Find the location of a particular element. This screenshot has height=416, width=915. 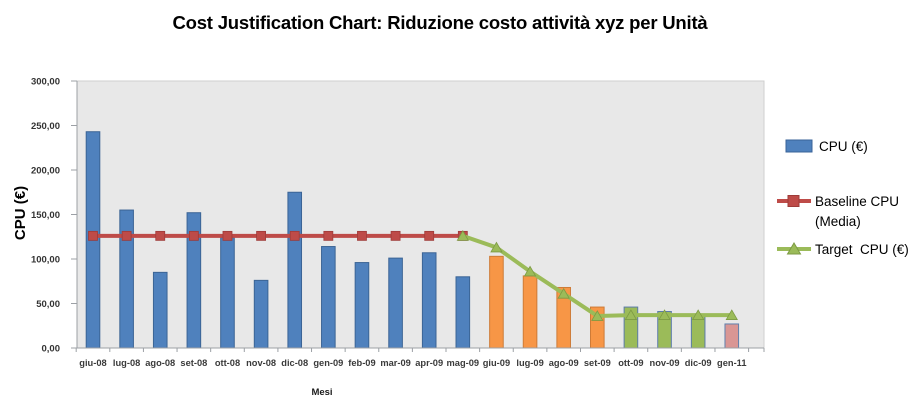

legend-label-baseline: Baseline CPU (Media) is located at coordinates (859, 212).